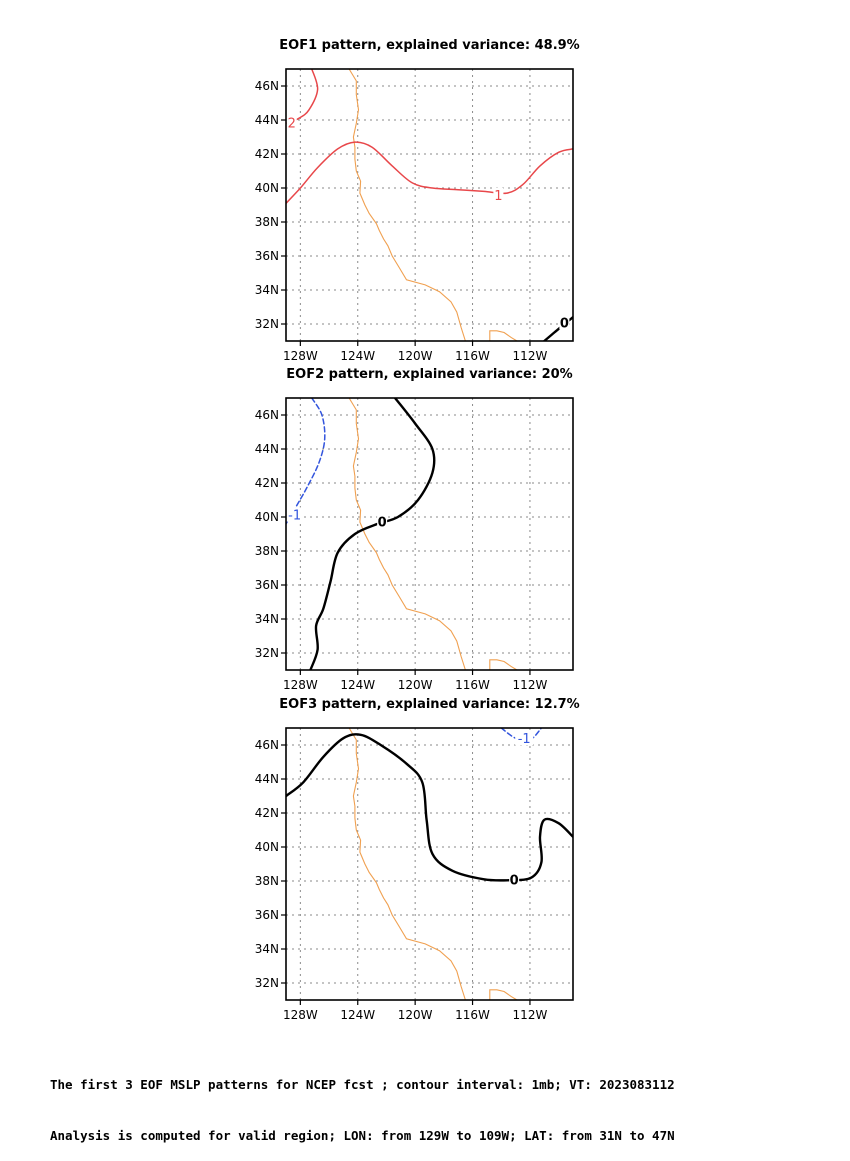 This screenshot has height=1161, width=850. What do you see at coordinates (306, 461) in the screenshot?
I see `contour-negative` at bounding box center [306, 461].